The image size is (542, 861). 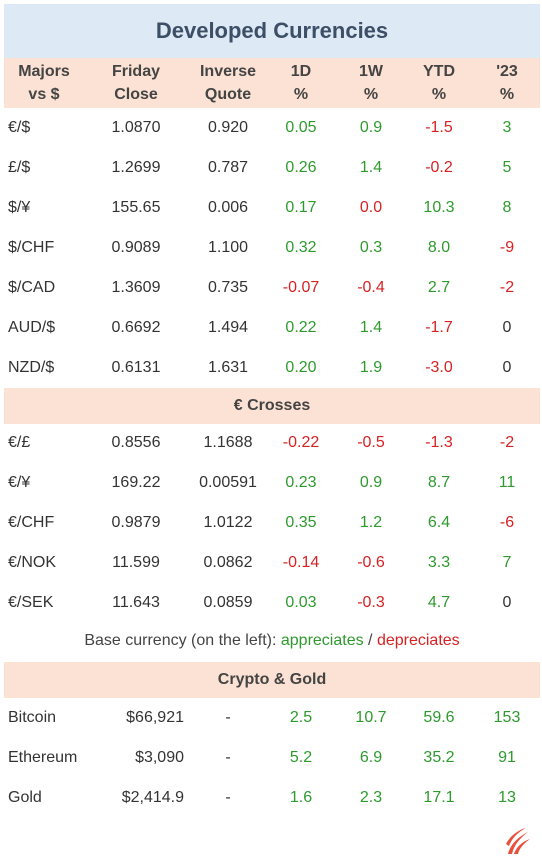 What do you see at coordinates (272, 248) in the screenshot?
I see `table-row: $/CHF 0.9089 1.100 0.32 0.3 8.0 -9` at bounding box center [272, 248].